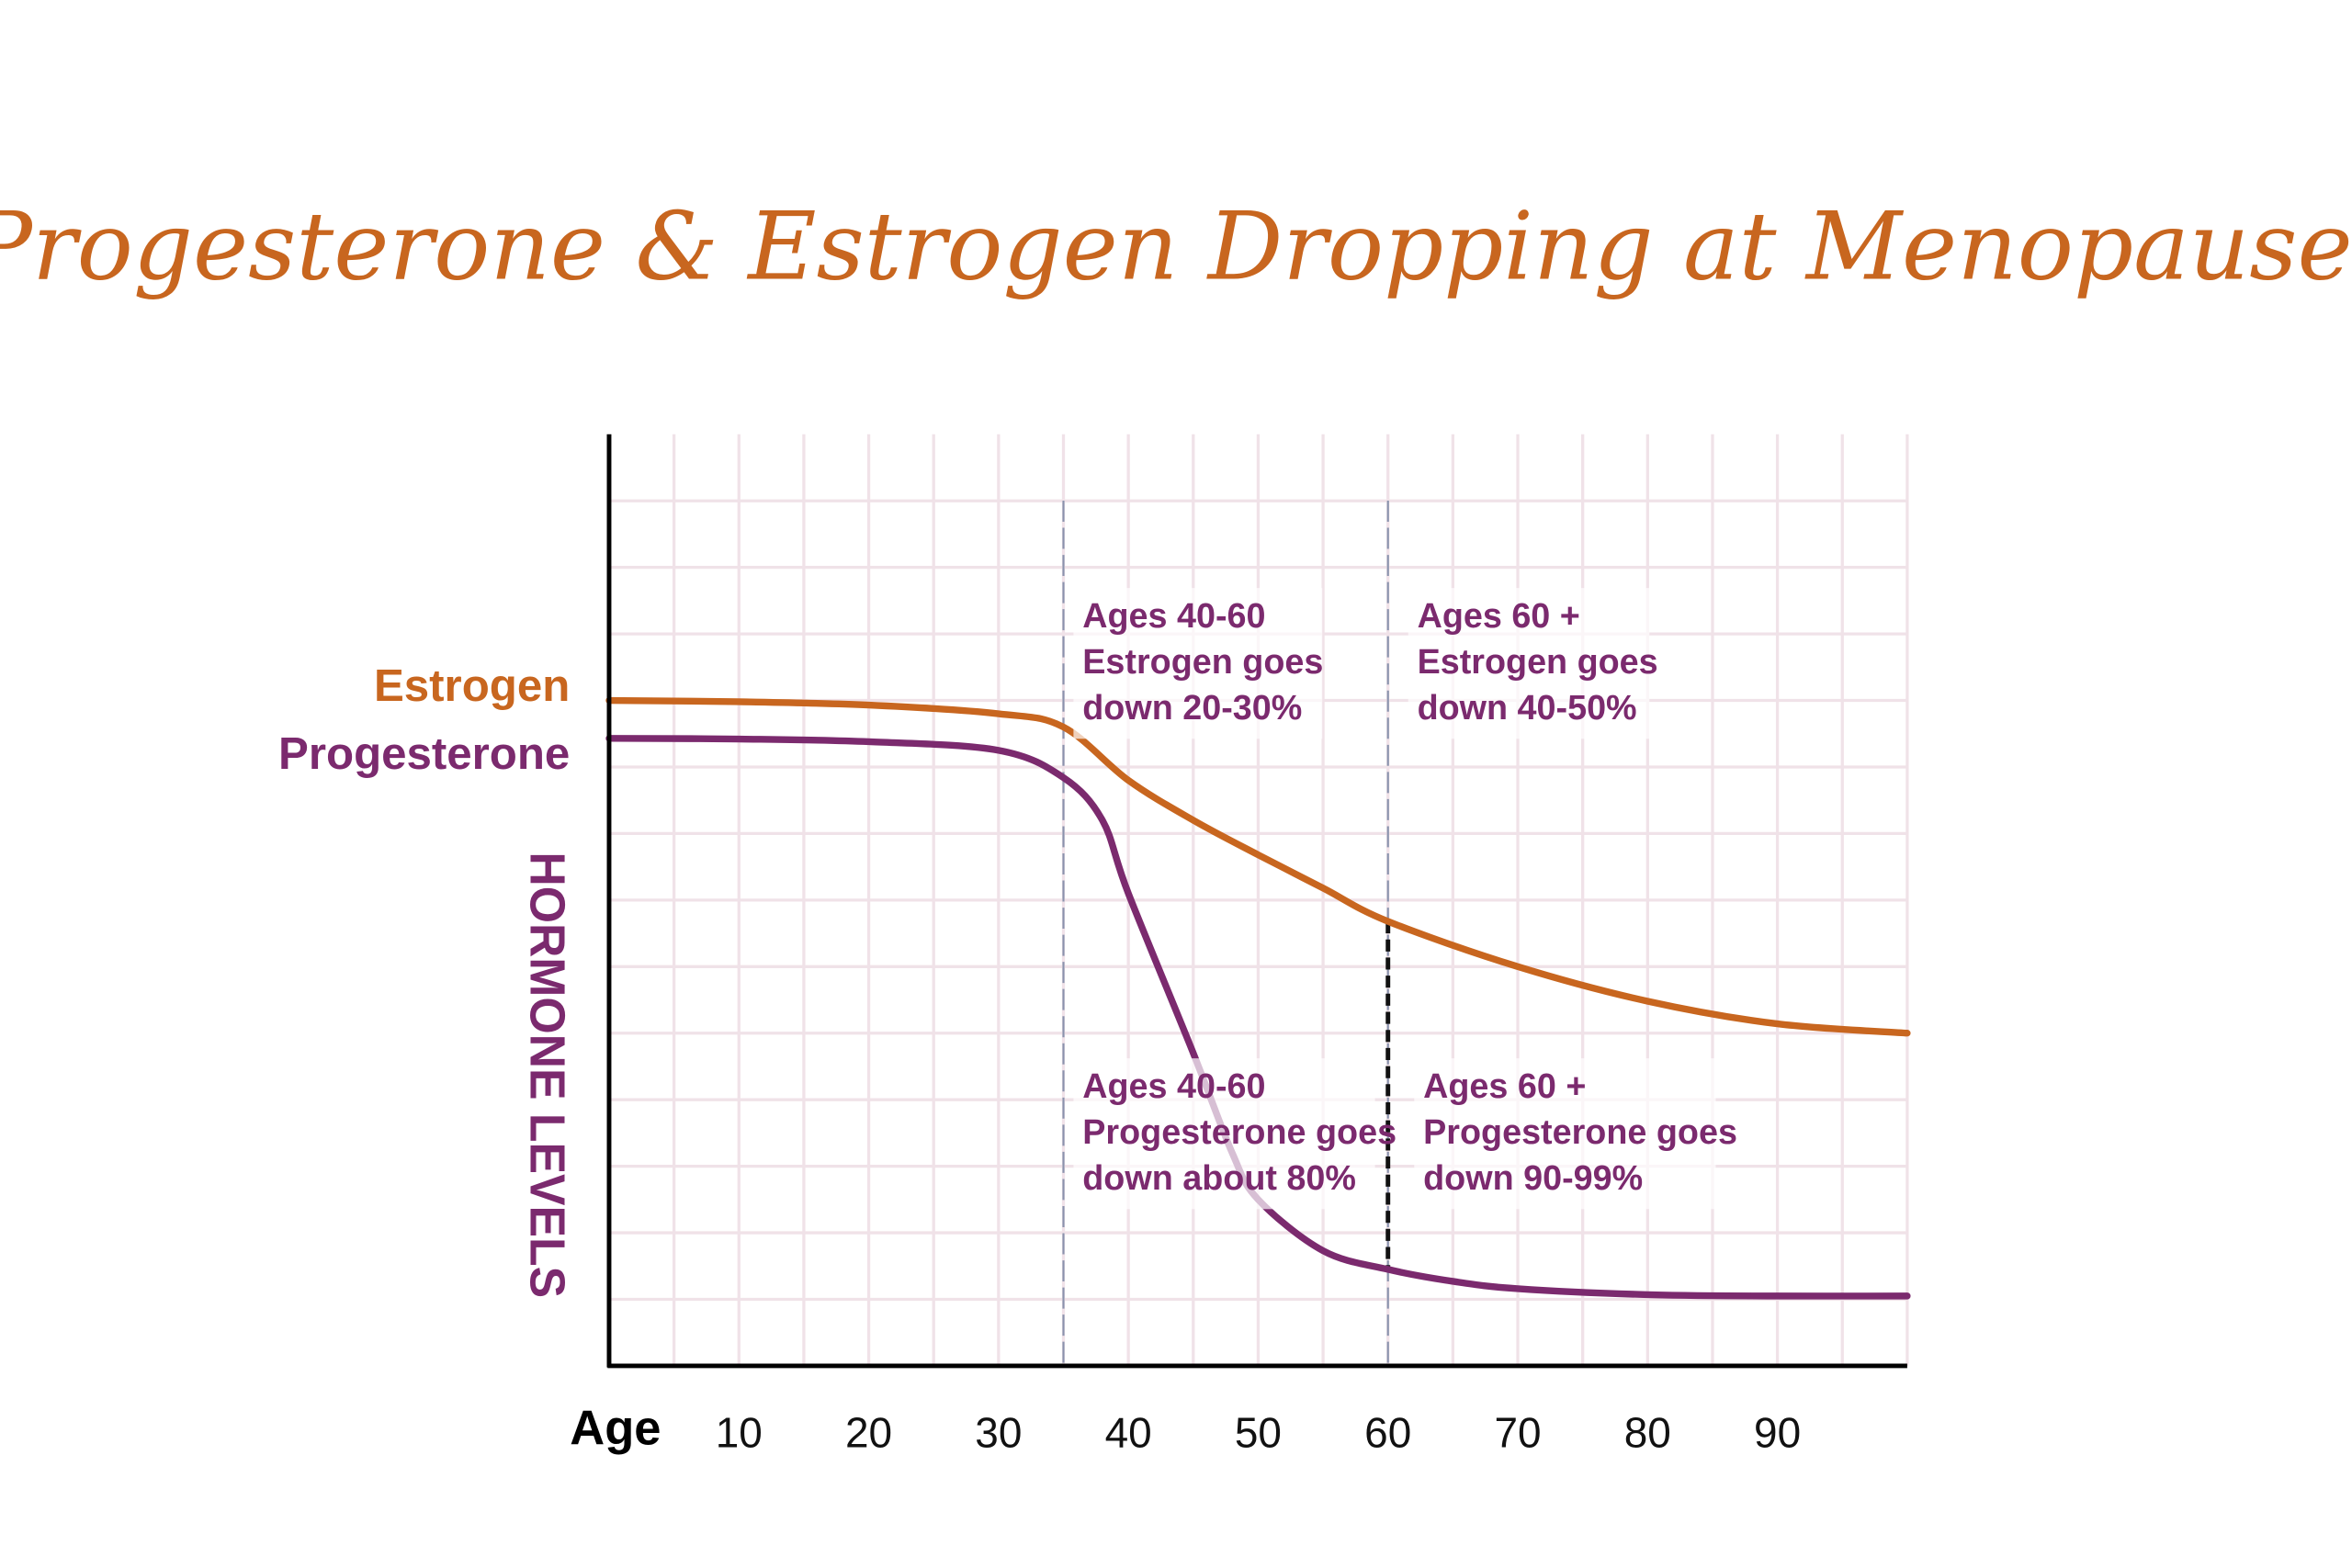 This screenshot has height=1568, width=2352. Describe the element at coordinates (424, 753) in the screenshot. I see `legend-progesterone: Progesterone` at that location.